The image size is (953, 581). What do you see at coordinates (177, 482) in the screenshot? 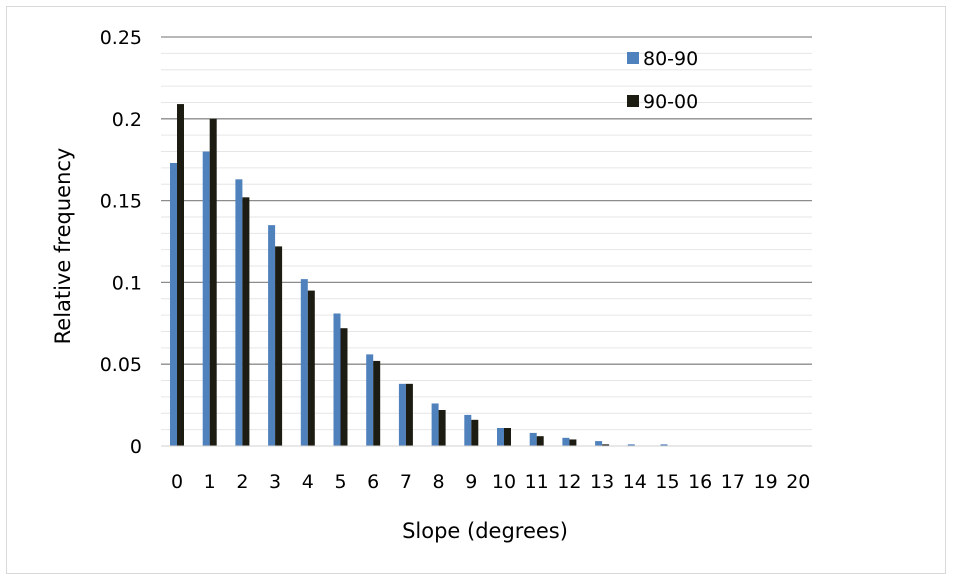
I see `x-tick-label: 0` at bounding box center [177, 482].